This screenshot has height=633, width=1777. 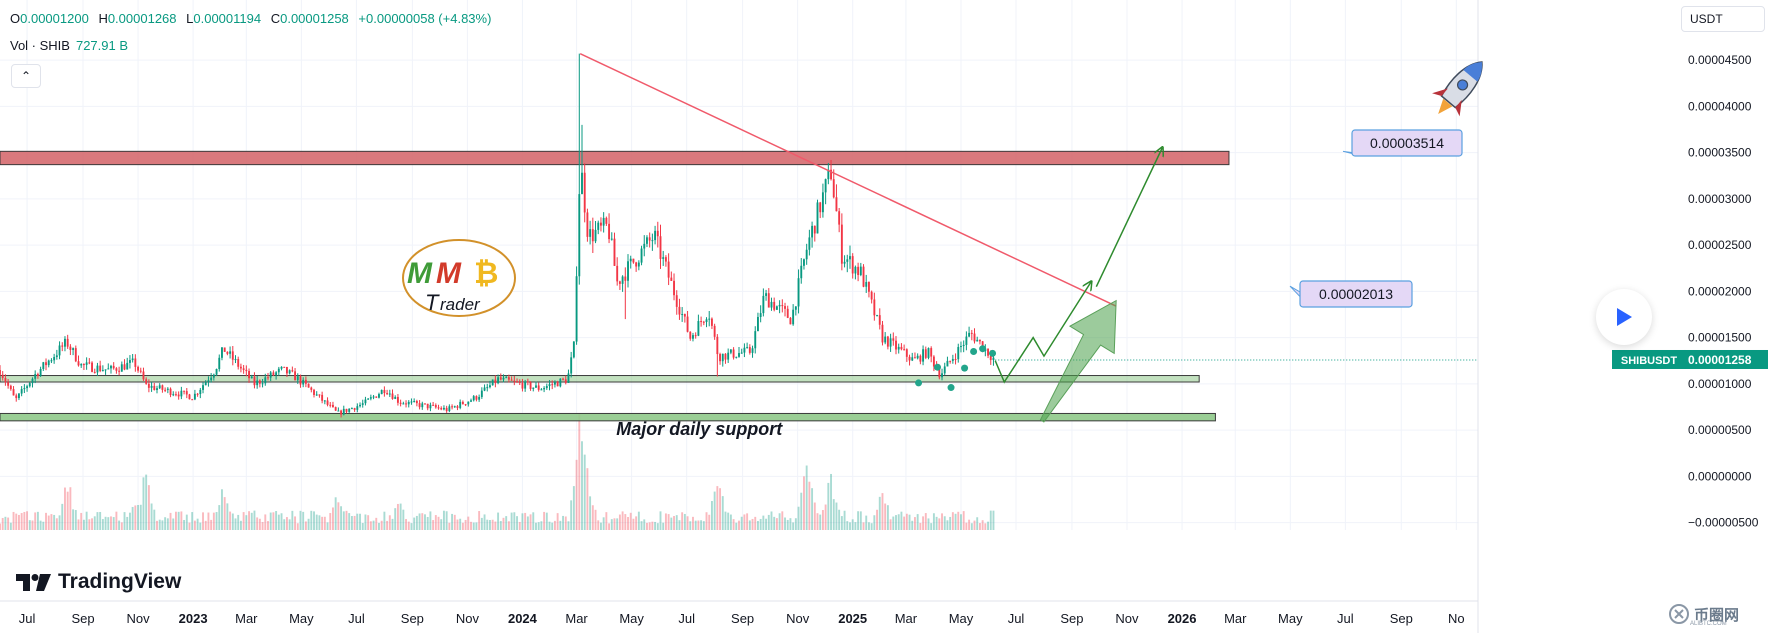 I want to click on collapse-legend-button: ⌃, so click(x=26, y=76).